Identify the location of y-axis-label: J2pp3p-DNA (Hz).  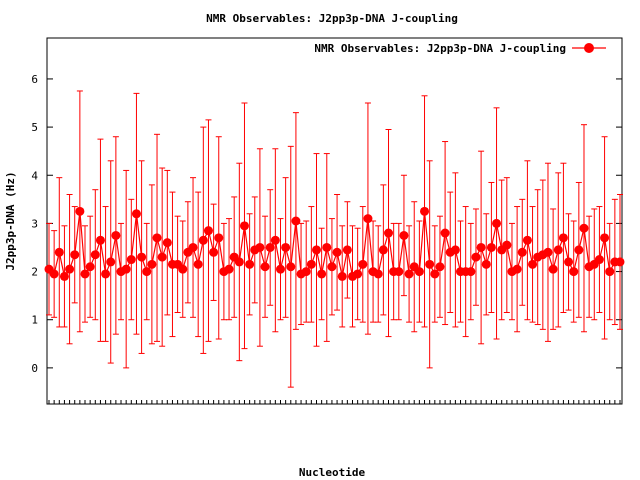
(10, 220).